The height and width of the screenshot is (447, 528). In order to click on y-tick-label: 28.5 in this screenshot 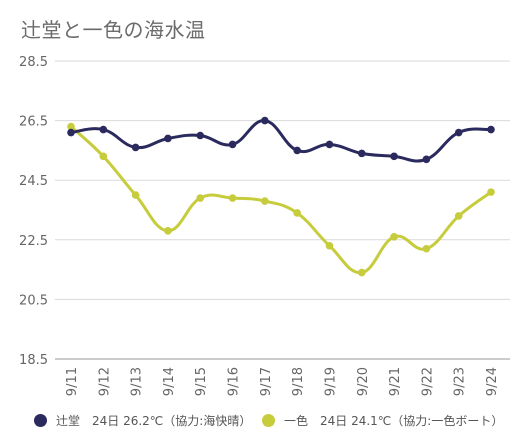, I will do `click(33, 62)`.